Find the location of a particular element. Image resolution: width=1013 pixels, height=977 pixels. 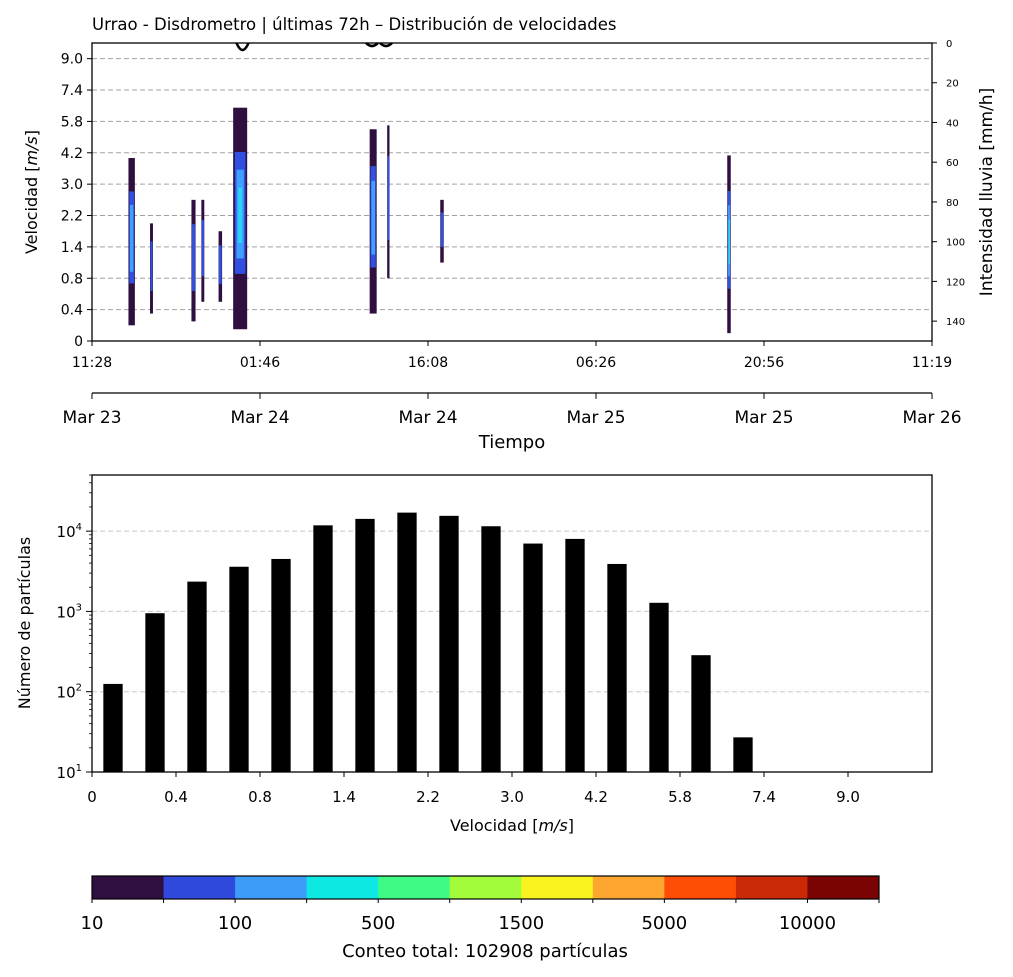

top-time-axis: 11:28 01:46 16:08 06:26 20:56 11:19 is located at coordinates (512, 356).